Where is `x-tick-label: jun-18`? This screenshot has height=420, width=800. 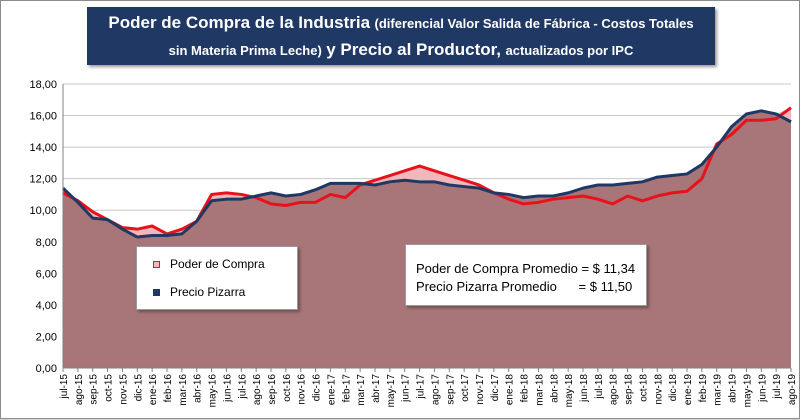 x-tick-label: jun-18 is located at coordinates (584, 388).